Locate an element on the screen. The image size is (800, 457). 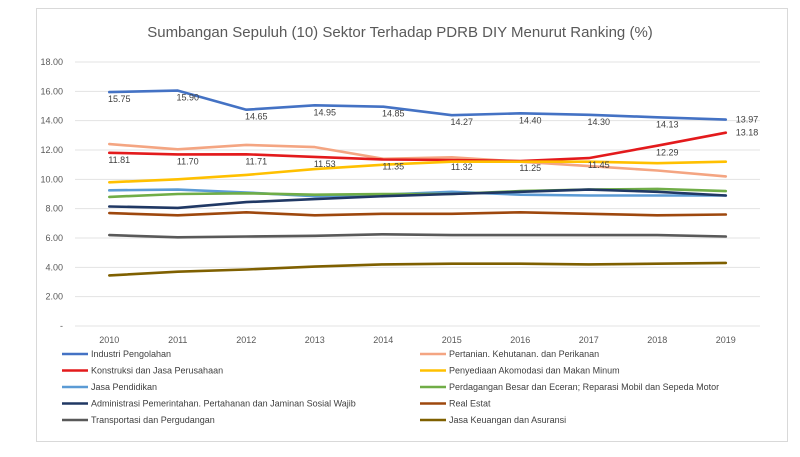
data-label: 14.30 is located at coordinates (598, 122).